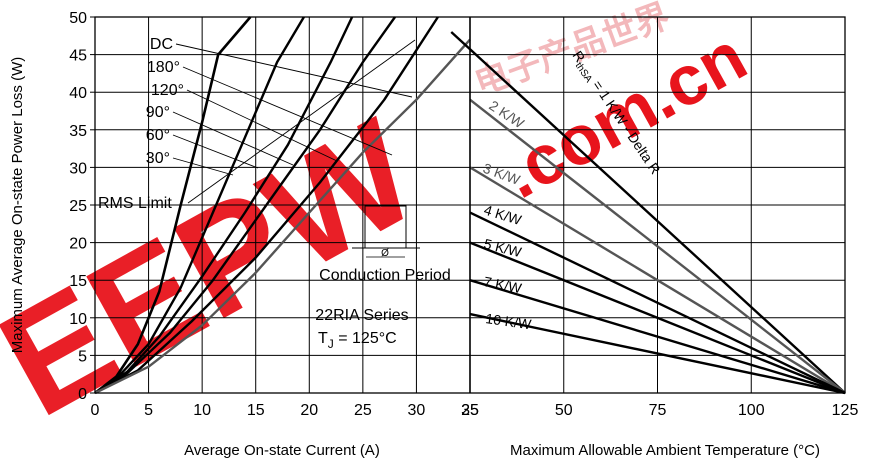 The height and width of the screenshot is (464, 877). I want to click on tj-value: = 125°C, so click(365, 338).